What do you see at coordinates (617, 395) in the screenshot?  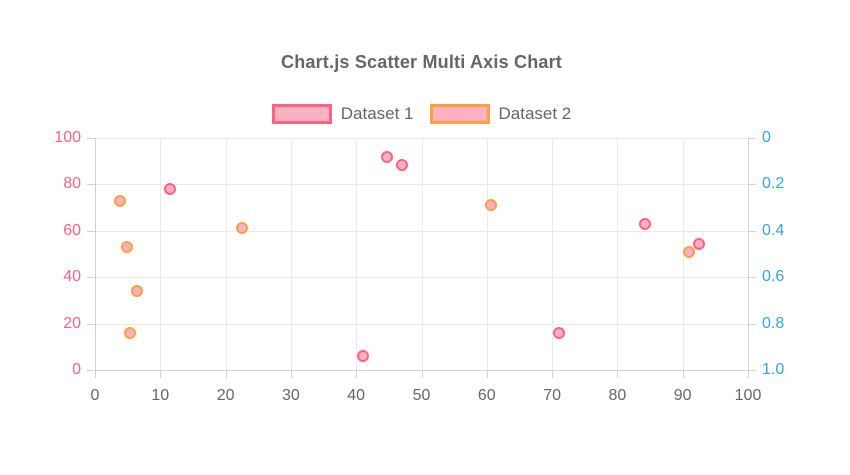 I see `x-axis-tick-label: 80` at bounding box center [617, 395].